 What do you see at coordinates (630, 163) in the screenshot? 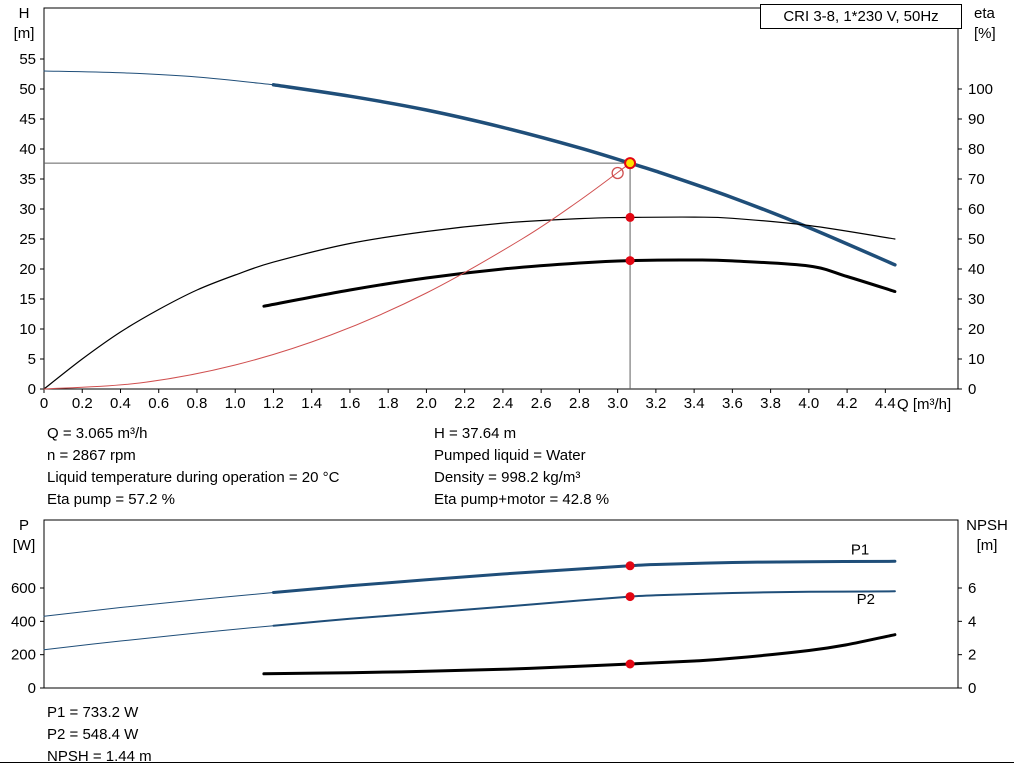
I see `operating-point-marker` at bounding box center [630, 163].